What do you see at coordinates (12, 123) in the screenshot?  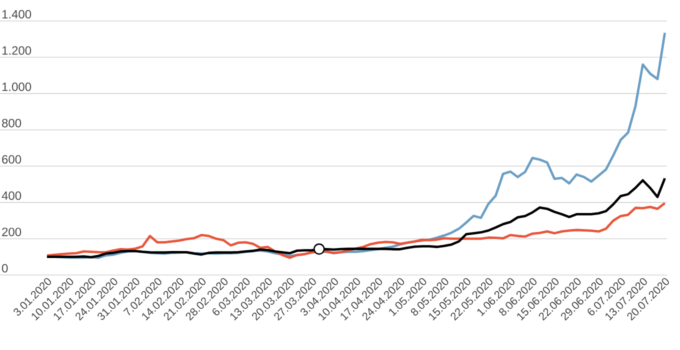 I see `y-tick-label: 800` at bounding box center [12, 123].